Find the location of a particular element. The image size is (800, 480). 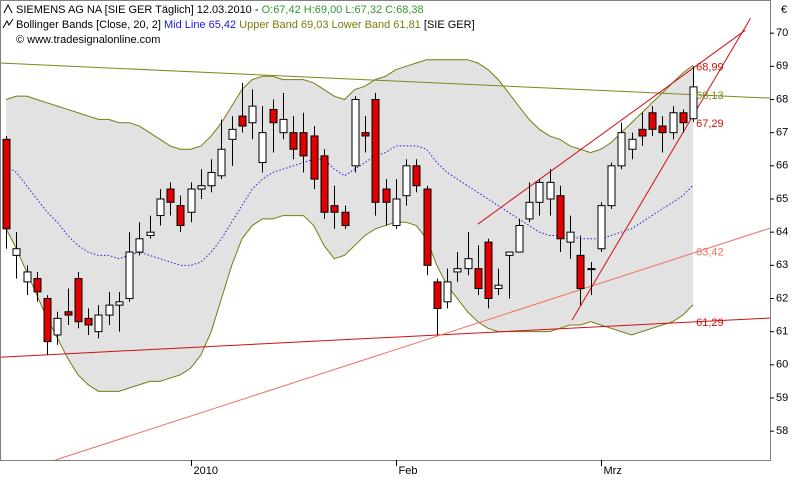

header-text: [SIE GER] is located at coordinates (449, 25).